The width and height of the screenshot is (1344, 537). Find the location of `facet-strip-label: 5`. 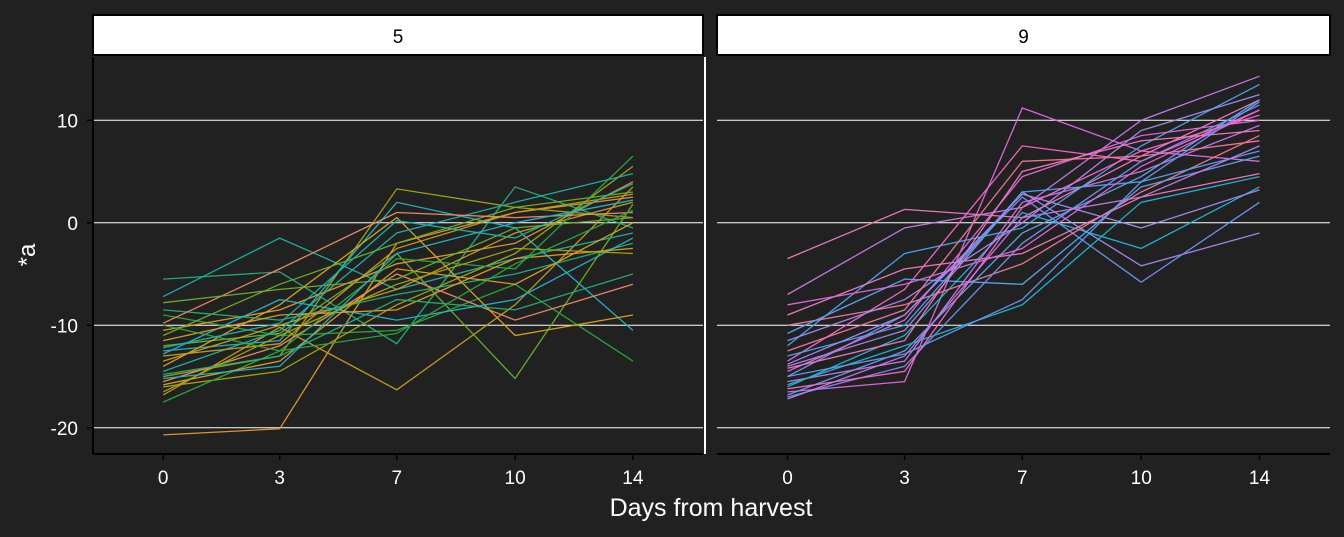

facet-strip-label: 5 is located at coordinates (398, 37).